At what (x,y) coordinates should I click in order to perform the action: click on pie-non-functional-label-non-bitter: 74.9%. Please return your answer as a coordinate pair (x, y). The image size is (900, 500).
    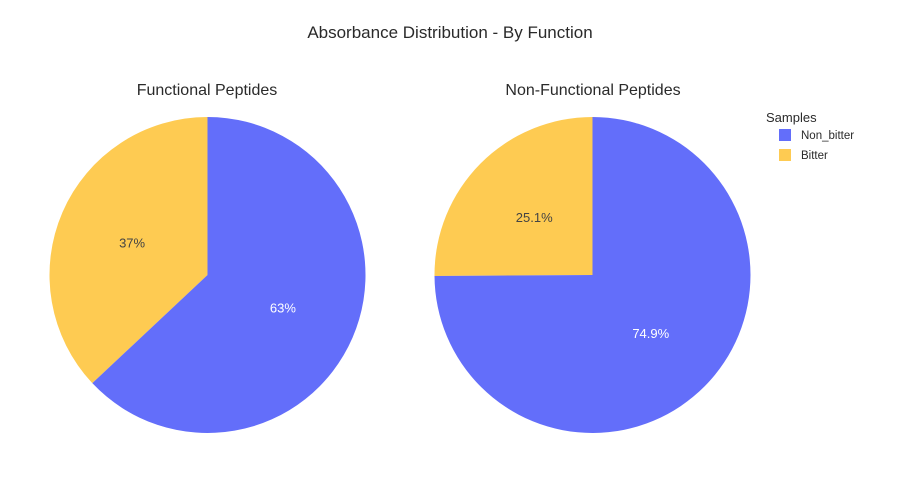
    Looking at the image, I should click on (650, 333).